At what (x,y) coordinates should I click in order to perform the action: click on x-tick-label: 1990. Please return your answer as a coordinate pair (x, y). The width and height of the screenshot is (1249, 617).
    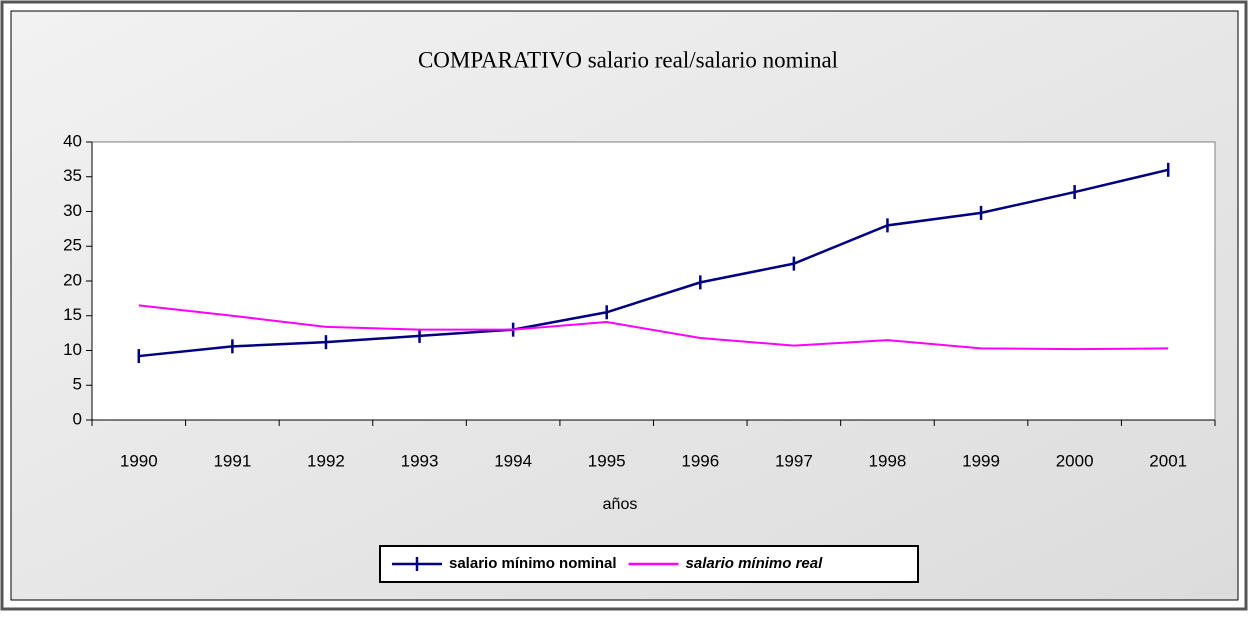
    Looking at the image, I should click on (139, 460).